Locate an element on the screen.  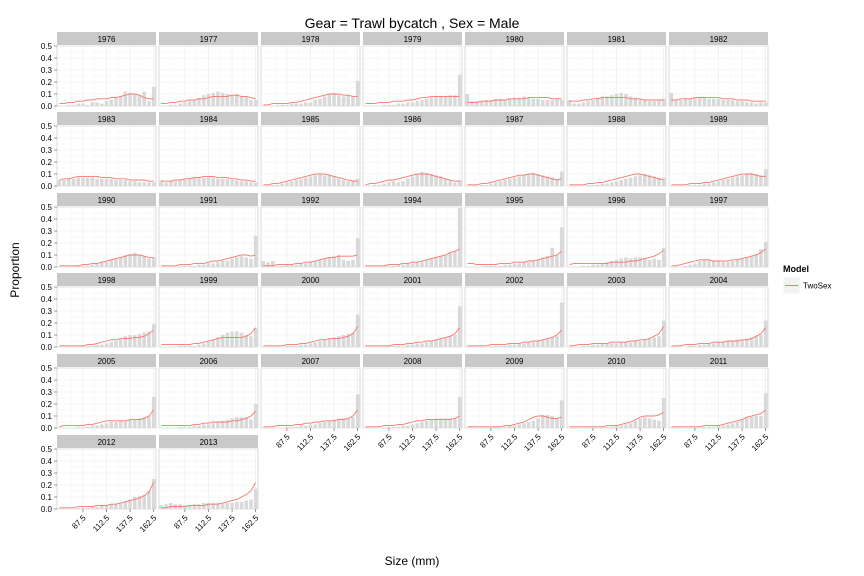
panel-1997: 1997 is located at coordinates (718, 230).